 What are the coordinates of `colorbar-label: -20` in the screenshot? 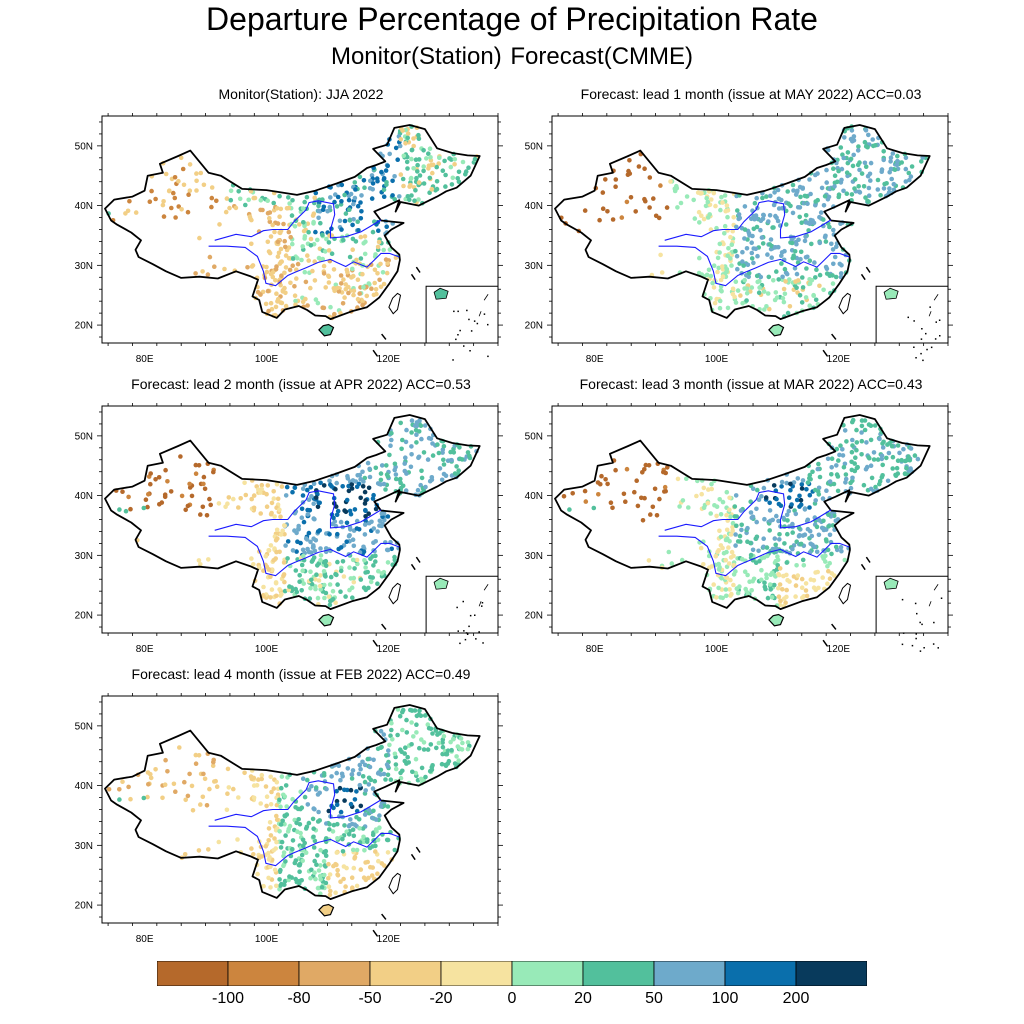 It's located at (441, 998).